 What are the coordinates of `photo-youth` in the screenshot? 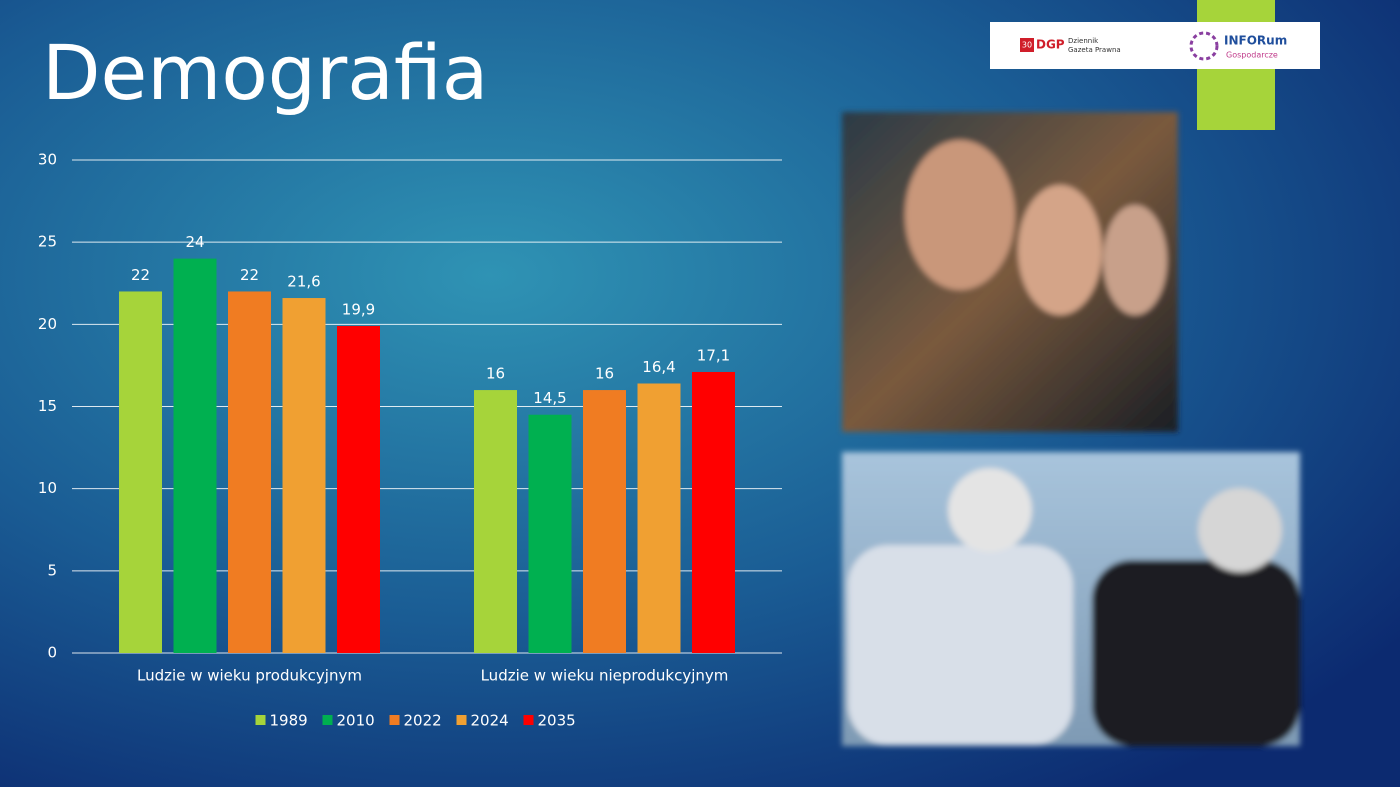 It's located at (1010, 272).